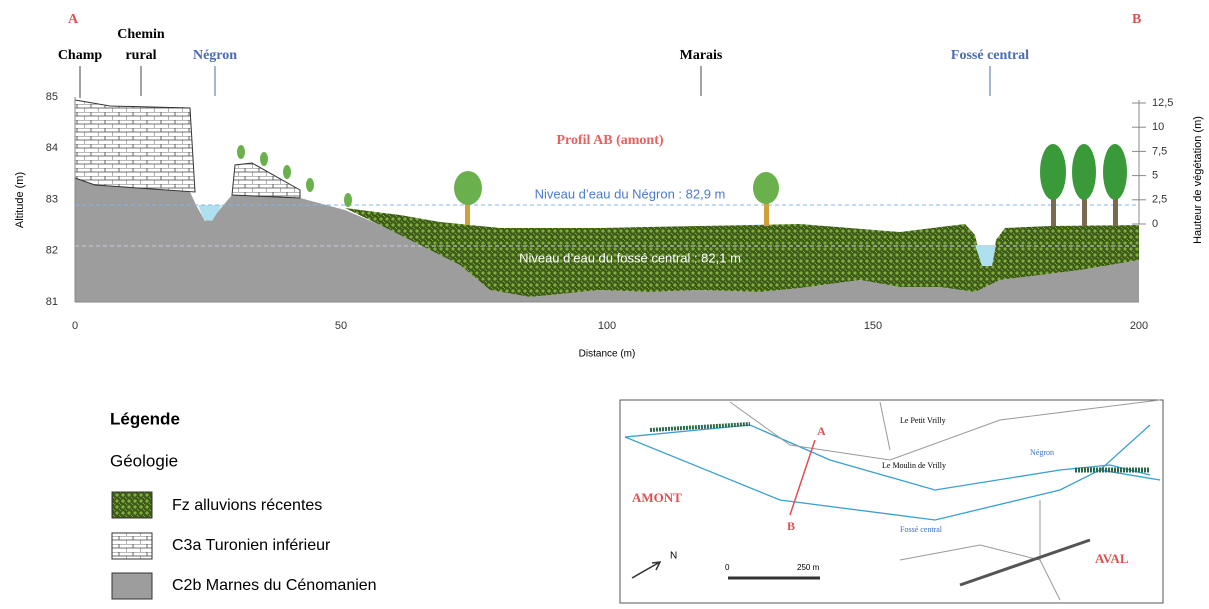 The height and width of the screenshot is (609, 1209). What do you see at coordinates (607, 354) in the screenshot?
I see `x-axis-label: Distance (m)` at bounding box center [607, 354].